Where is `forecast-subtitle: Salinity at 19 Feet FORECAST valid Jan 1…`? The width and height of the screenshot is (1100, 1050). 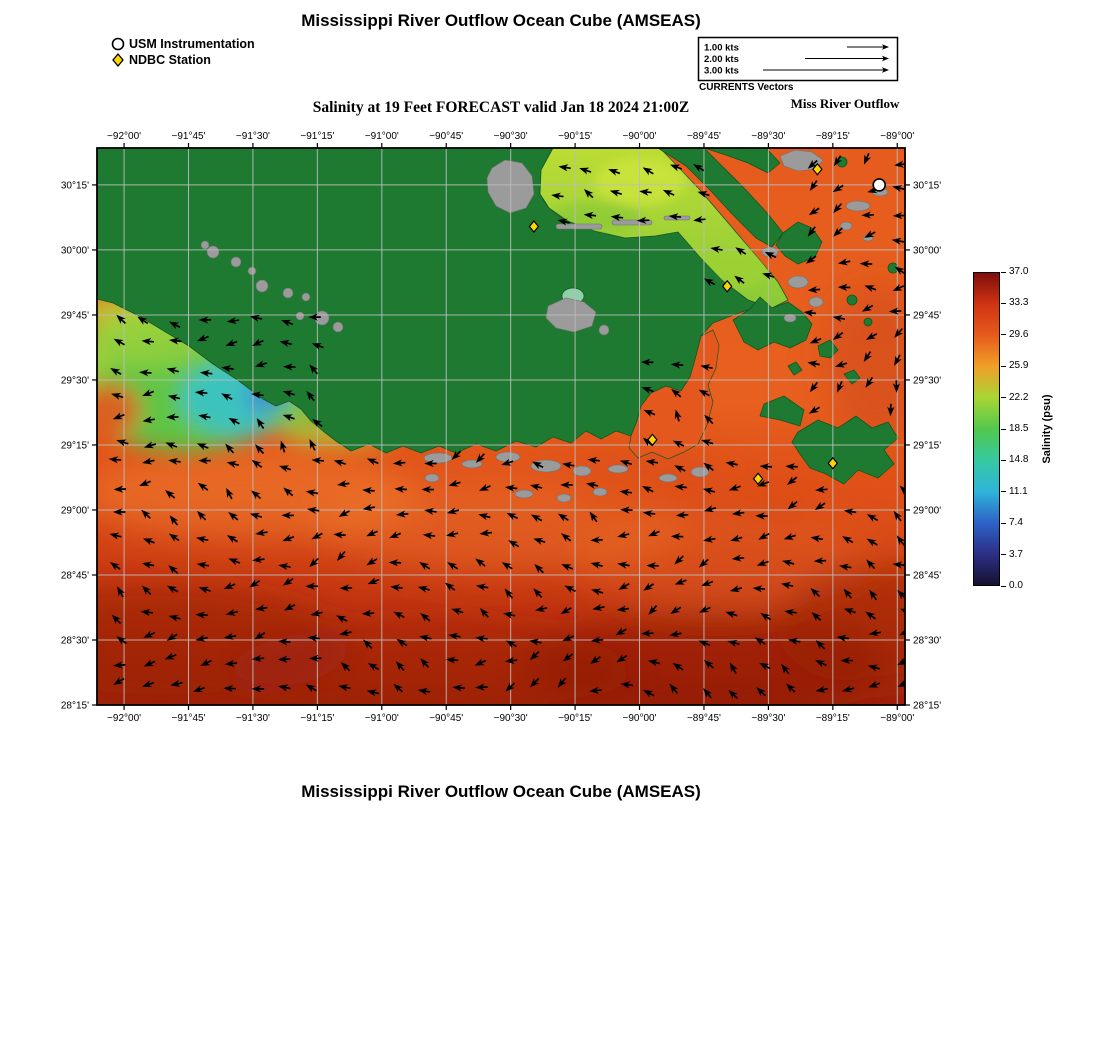 forecast-subtitle: Salinity at 19 Feet FORECAST valid Jan 1… is located at coordinates (501, 107).